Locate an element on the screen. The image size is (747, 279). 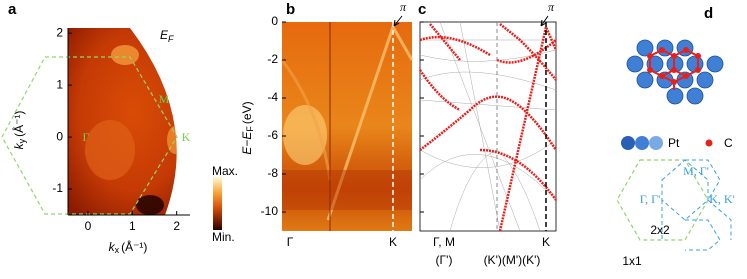
title: E is located at coordinates (164, 35).